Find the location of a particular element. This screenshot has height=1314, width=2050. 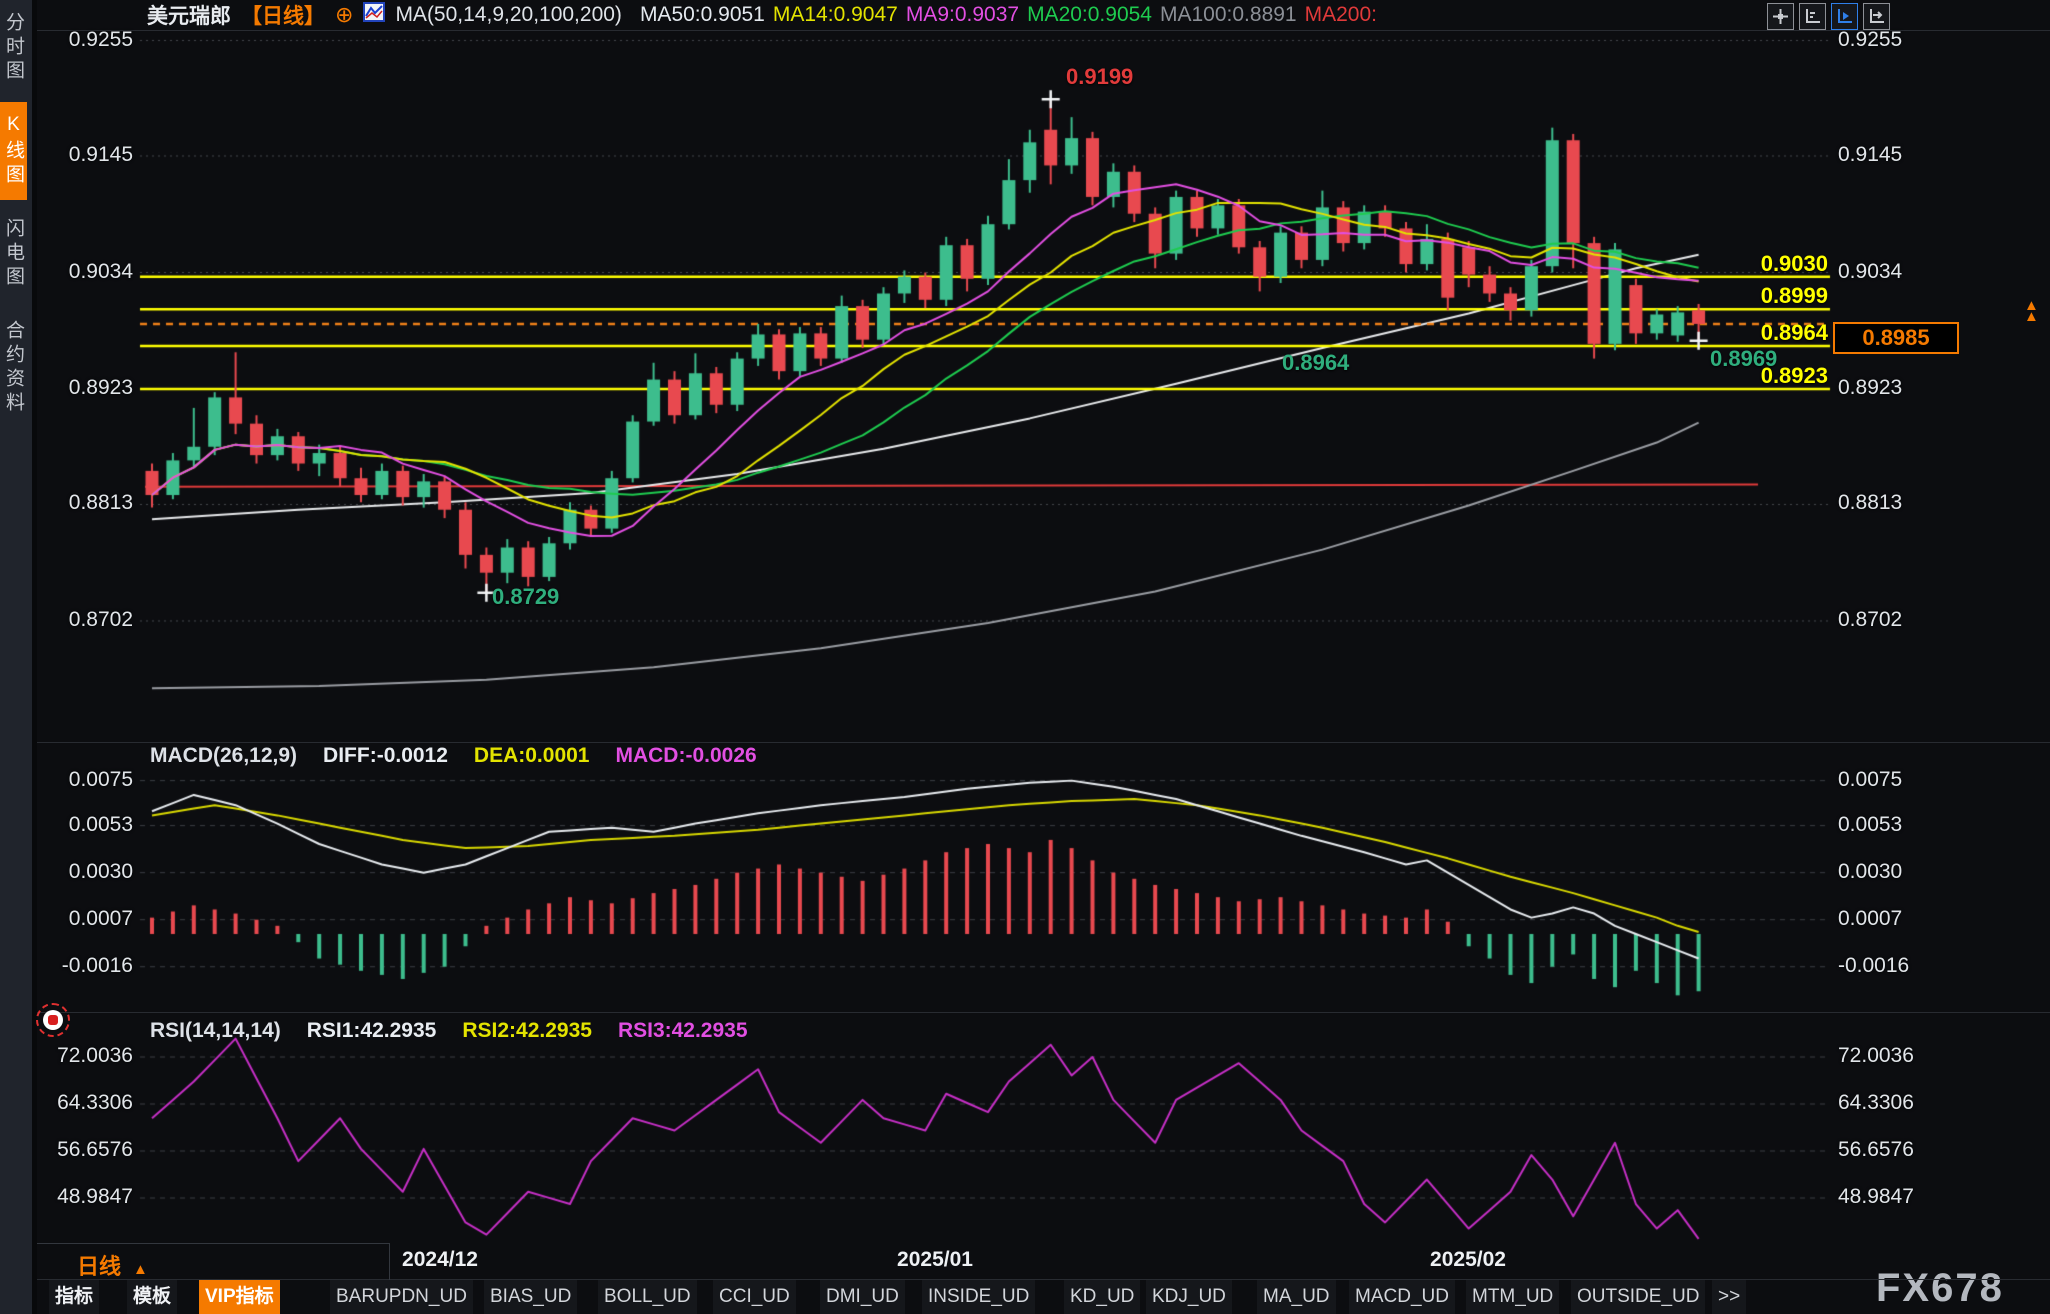

ma-value-1: MA14:0.9047 is located at coordinates (835, 14).